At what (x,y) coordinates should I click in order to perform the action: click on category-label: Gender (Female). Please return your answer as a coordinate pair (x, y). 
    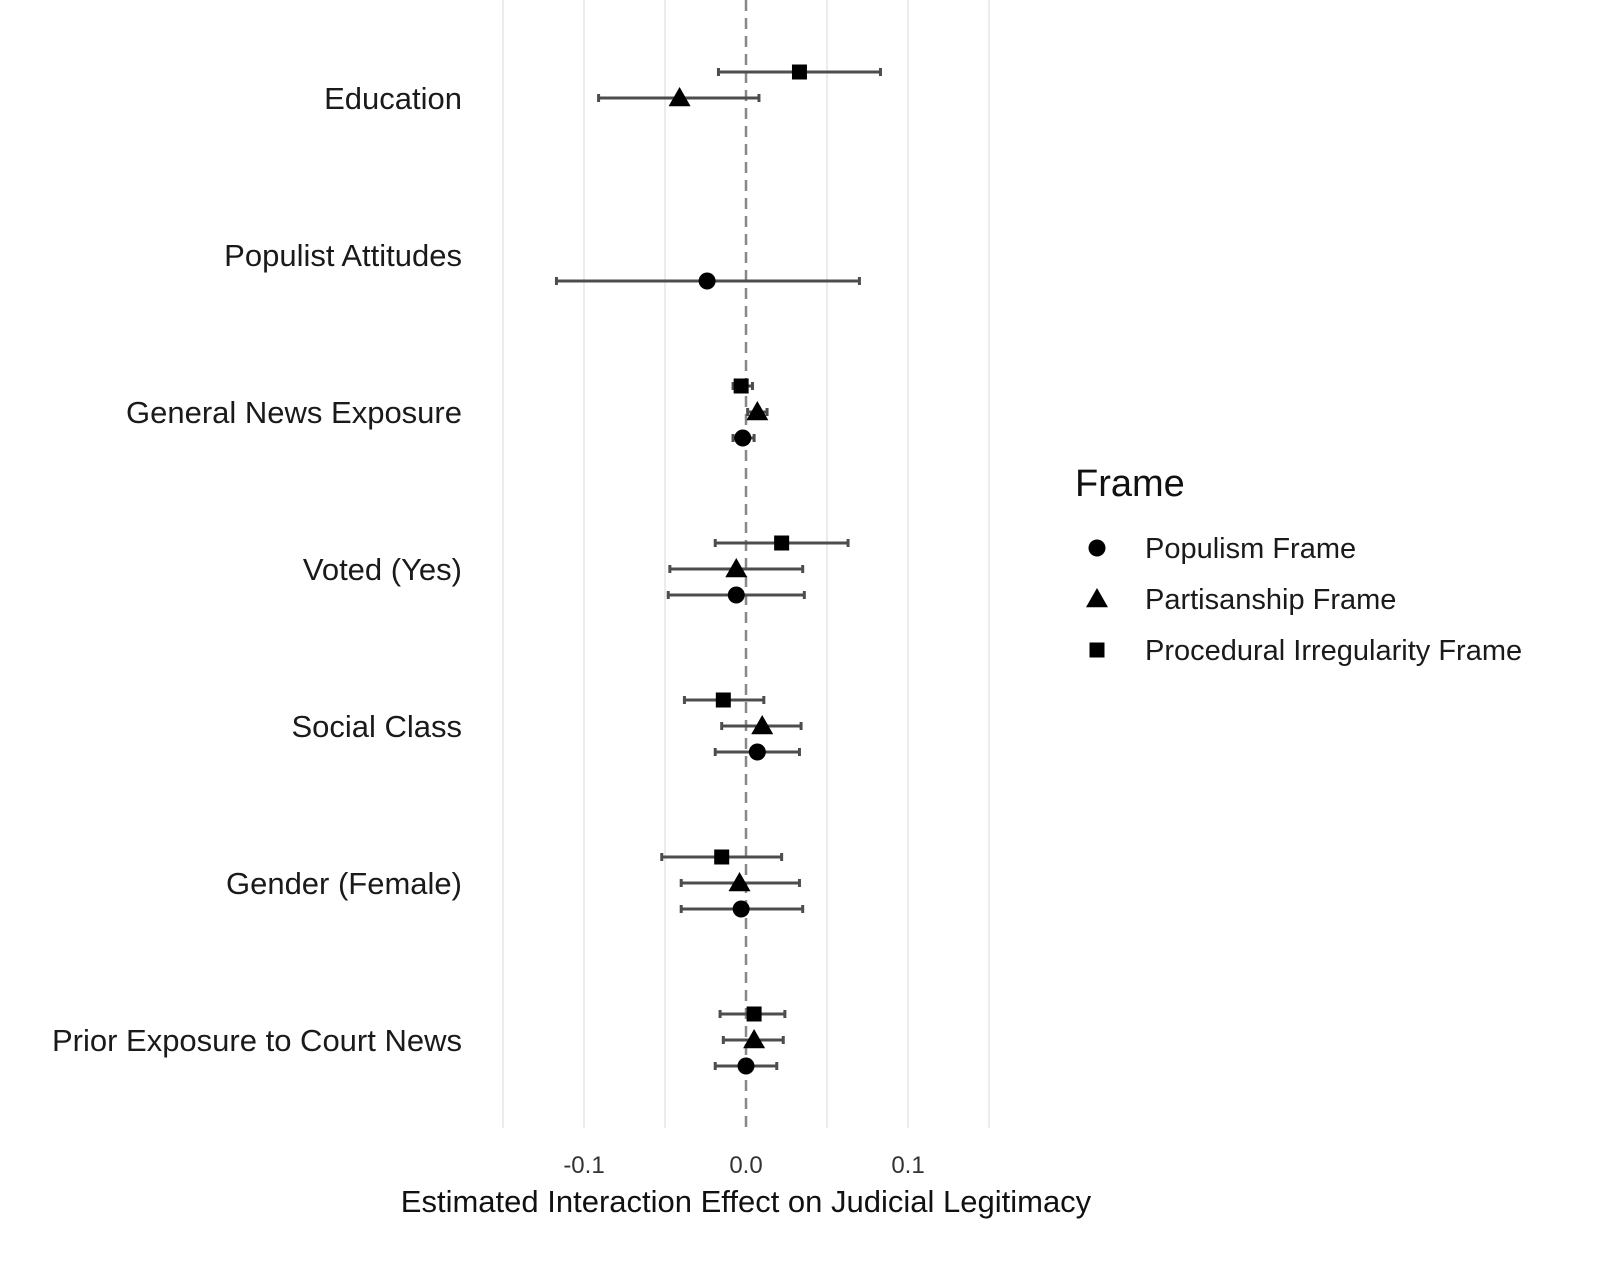
    Looking at the image, I should click on (344, 883).